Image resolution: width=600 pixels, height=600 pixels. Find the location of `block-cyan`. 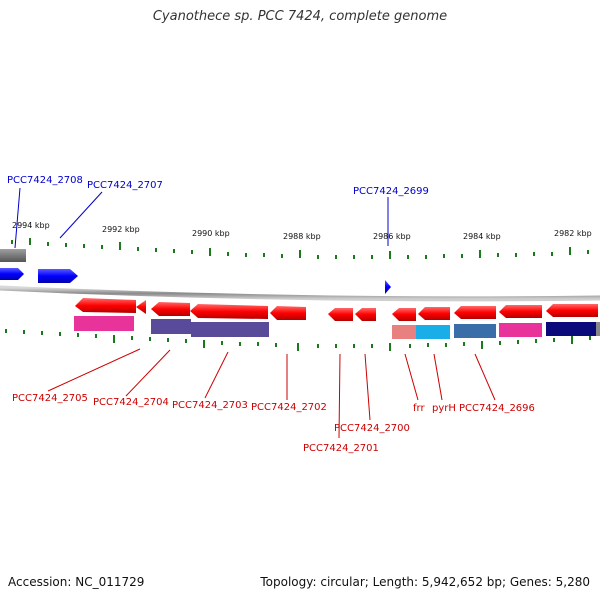

block-cyan is located at coordinates (433, 332).